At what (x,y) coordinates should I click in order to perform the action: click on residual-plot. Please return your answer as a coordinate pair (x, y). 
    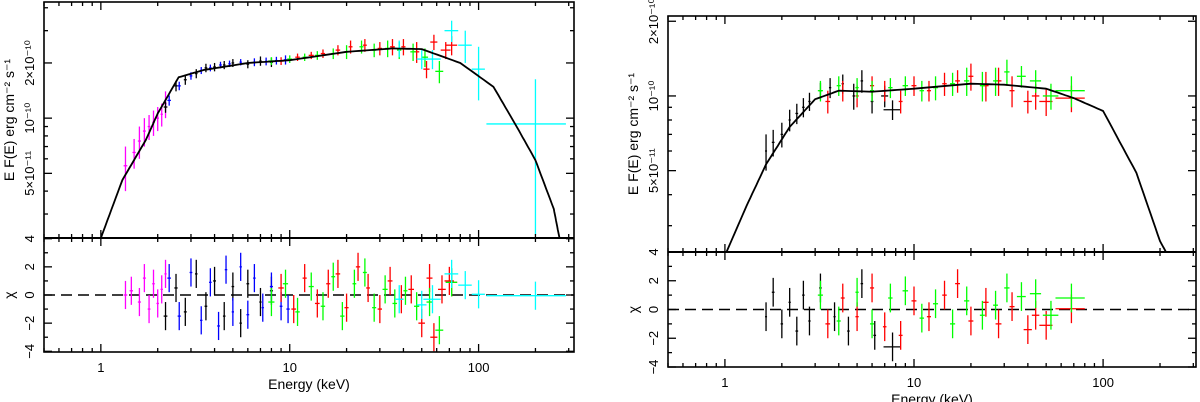
    Looking at the image, I should click on (932, 315).